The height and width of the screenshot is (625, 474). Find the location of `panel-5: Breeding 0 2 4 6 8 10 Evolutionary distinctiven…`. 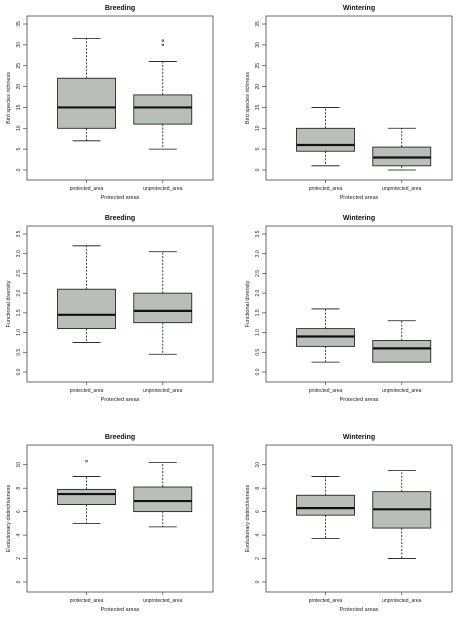

panel-5: Breeding 0 2 4 6 8 10 Evolutionary distinctiven… is located at coordinates (110, 523).